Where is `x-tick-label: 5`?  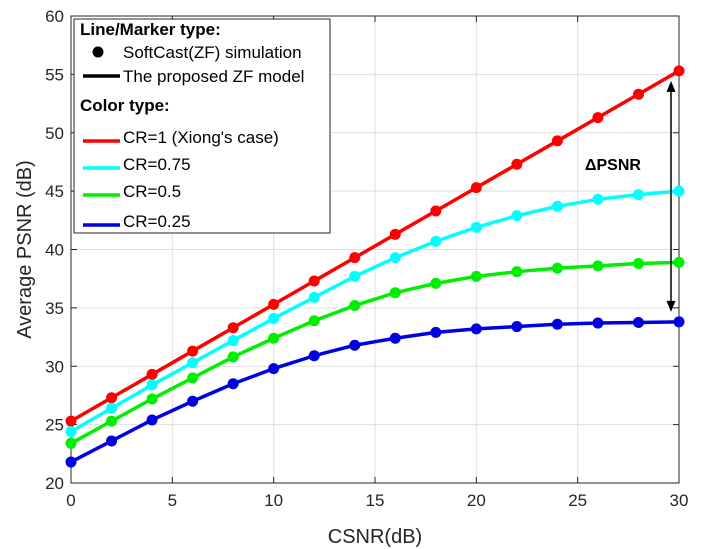
x-tick-label: 5 is located at coordinates (172, 500).